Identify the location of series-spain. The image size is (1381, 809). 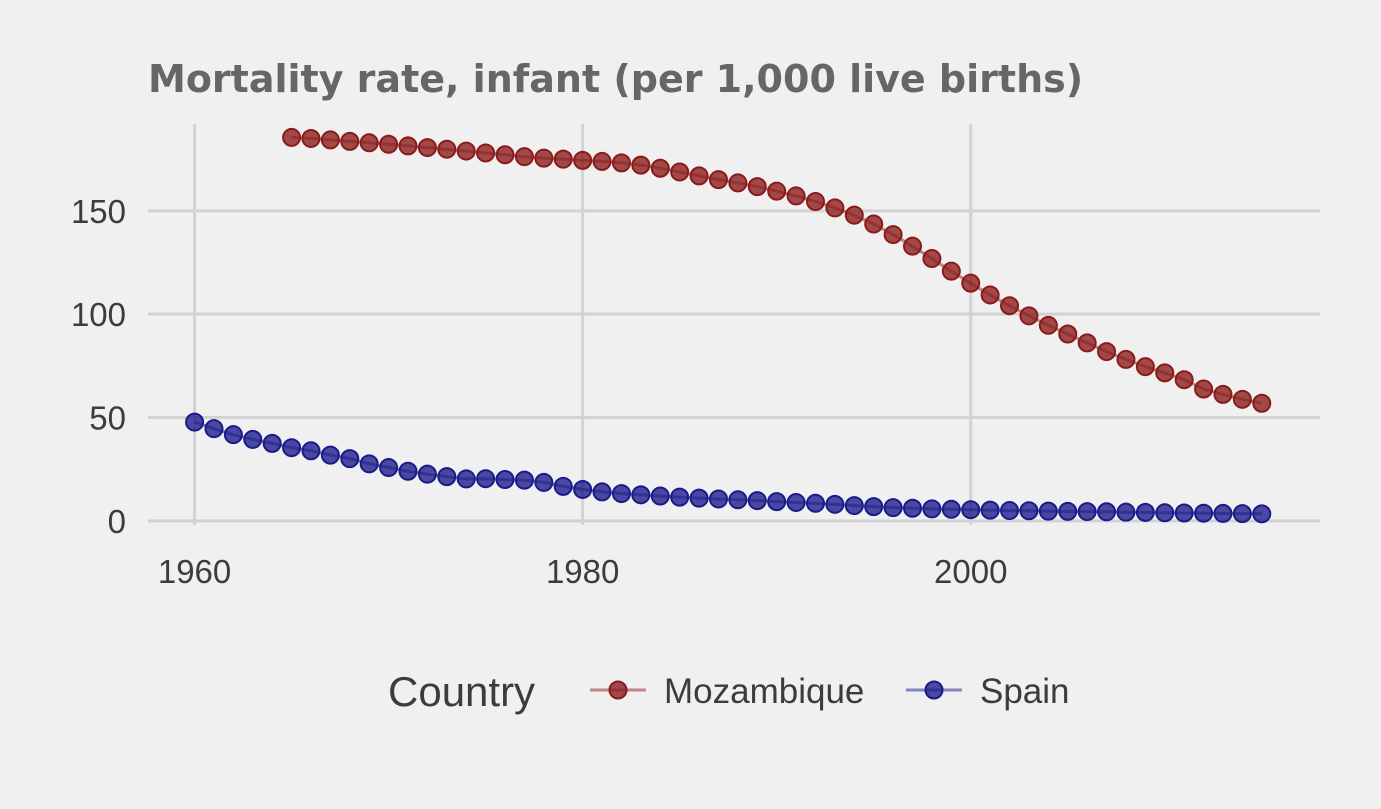
(728, 468).